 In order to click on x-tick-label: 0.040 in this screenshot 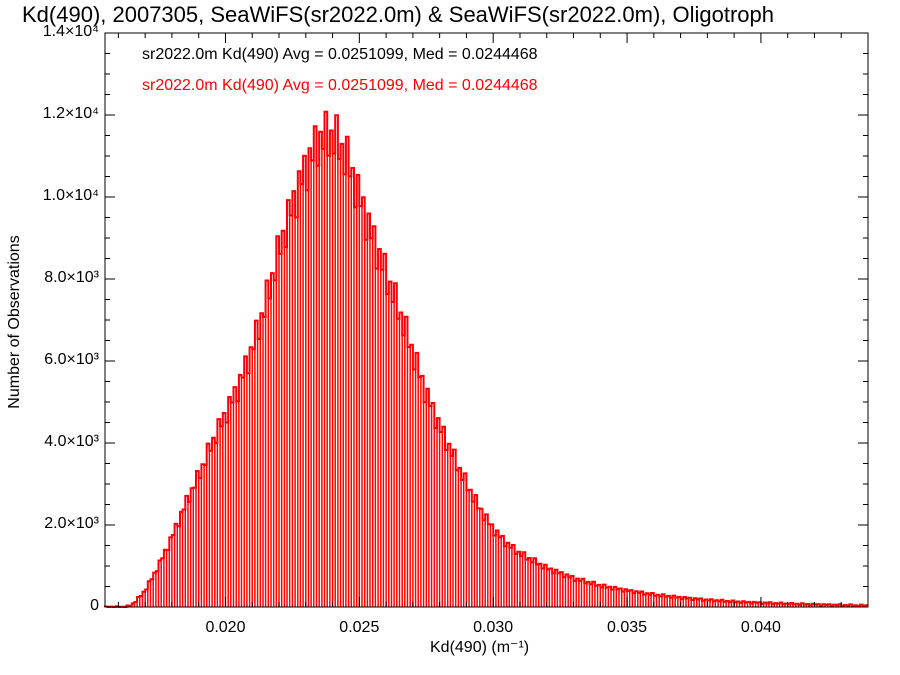, I will do `click(760, 627)`.